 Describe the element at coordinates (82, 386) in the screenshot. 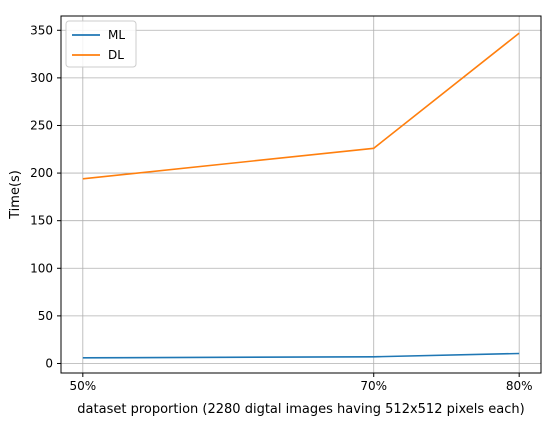

I see `x-tick-label: 50%` at that location.